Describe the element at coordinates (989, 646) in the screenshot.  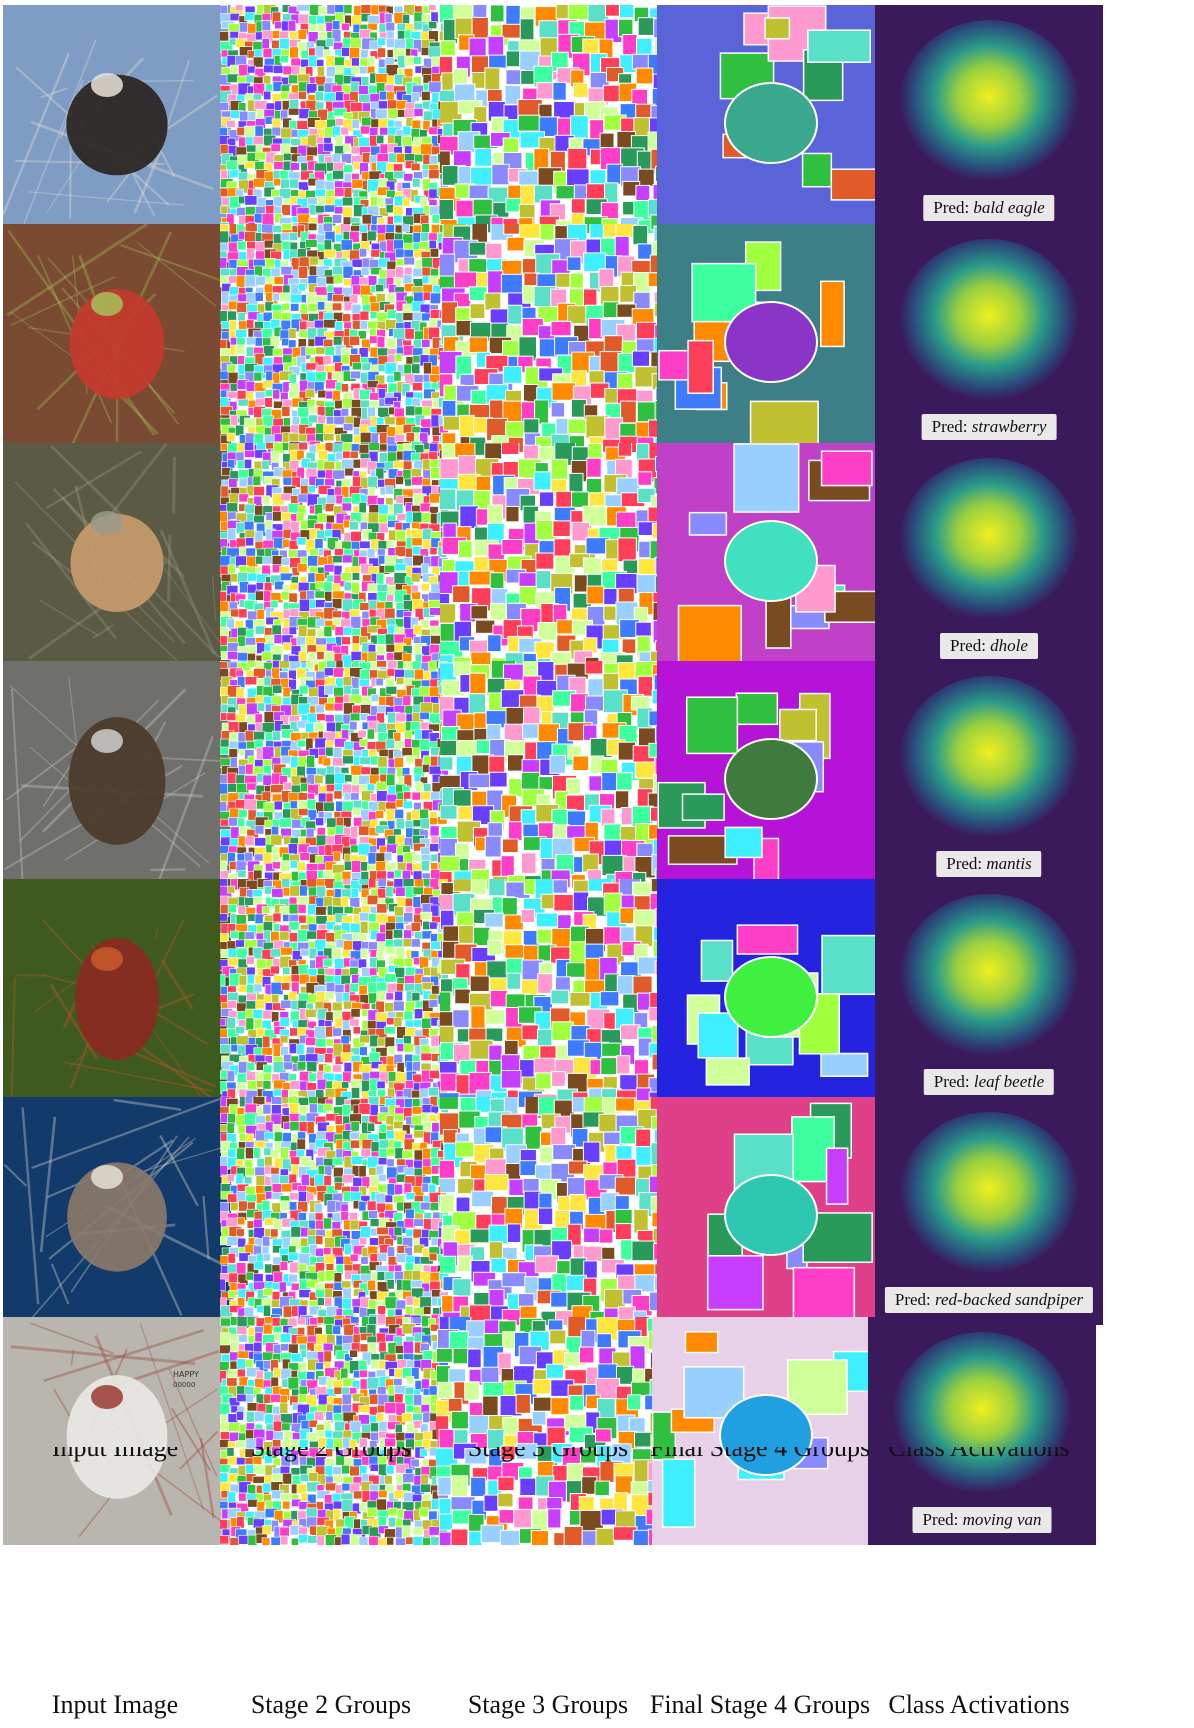
I see `prediction-label: Pred: dhole` at that location.